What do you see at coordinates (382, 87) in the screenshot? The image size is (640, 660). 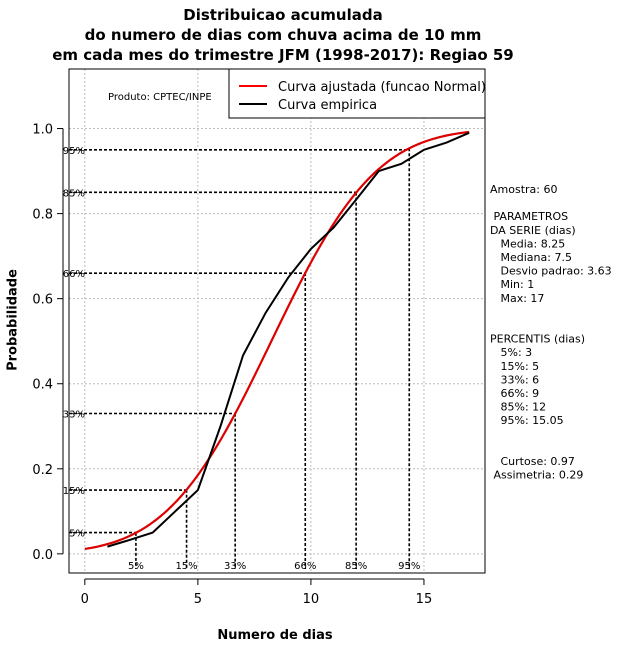 I see `legend-label: Curva ajustada (funcao Normal)` at bounding box center [382, 87].